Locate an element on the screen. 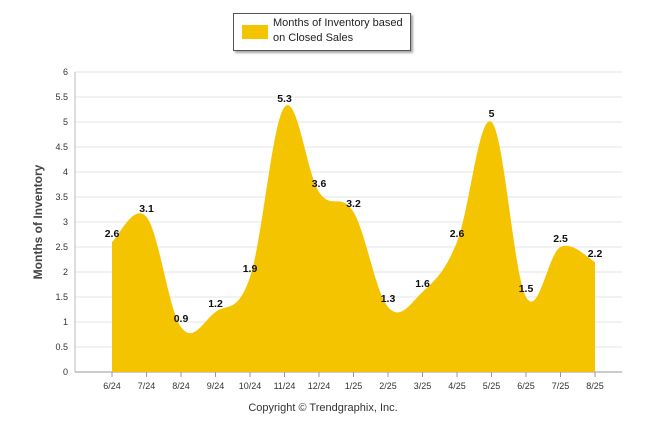 The width and height of the screenshot is (646, 434). x-tick-label: 7/25 is located at coordinates (561, 386).